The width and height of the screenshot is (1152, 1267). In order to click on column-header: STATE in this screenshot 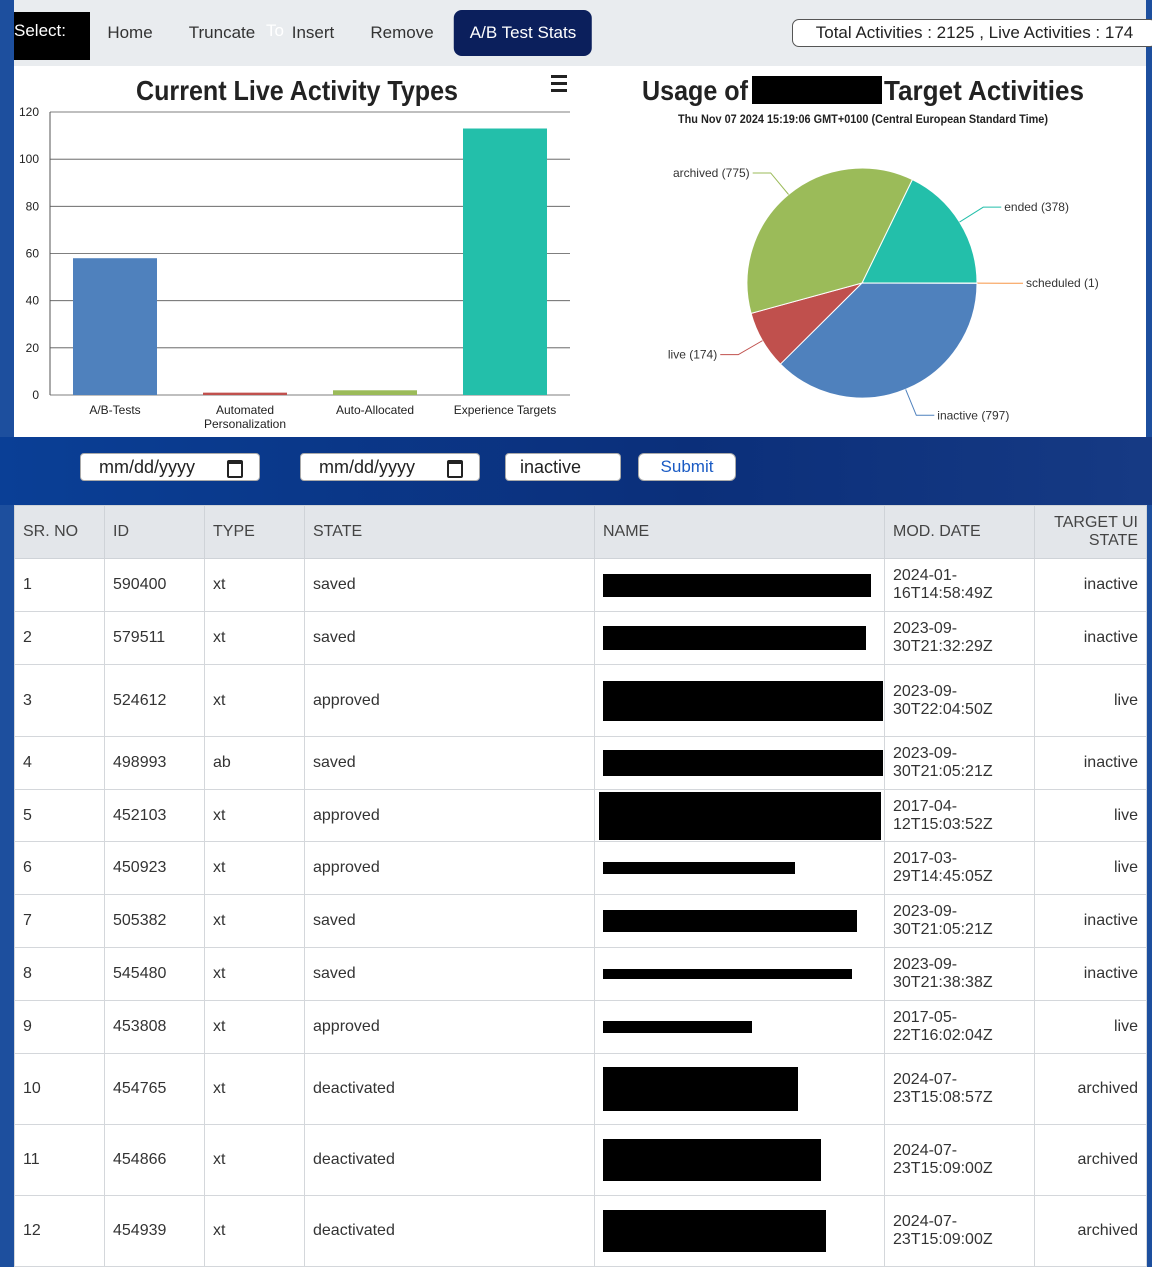, I will do `click(450, 532)`.